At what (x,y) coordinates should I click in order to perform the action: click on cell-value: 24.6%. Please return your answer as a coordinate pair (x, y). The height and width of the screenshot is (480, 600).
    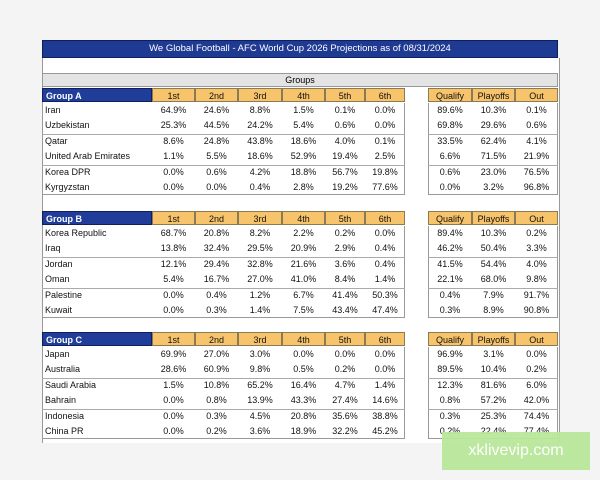
    Looking at the image, I should click on (216, 110).